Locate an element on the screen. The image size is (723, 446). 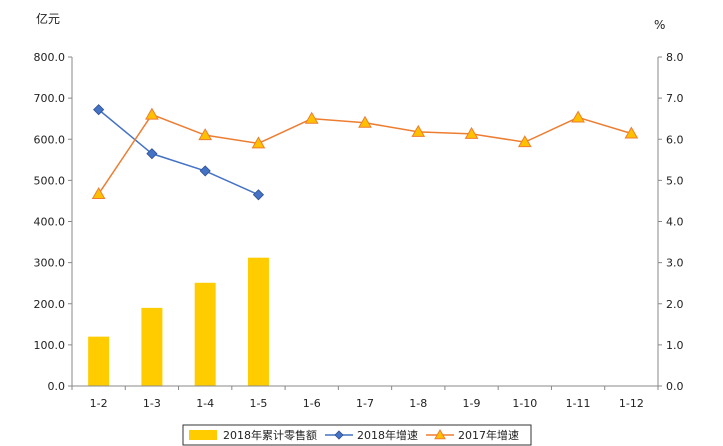
legend-label: 2018年累计零售额 is located at coordinates (270, 435).